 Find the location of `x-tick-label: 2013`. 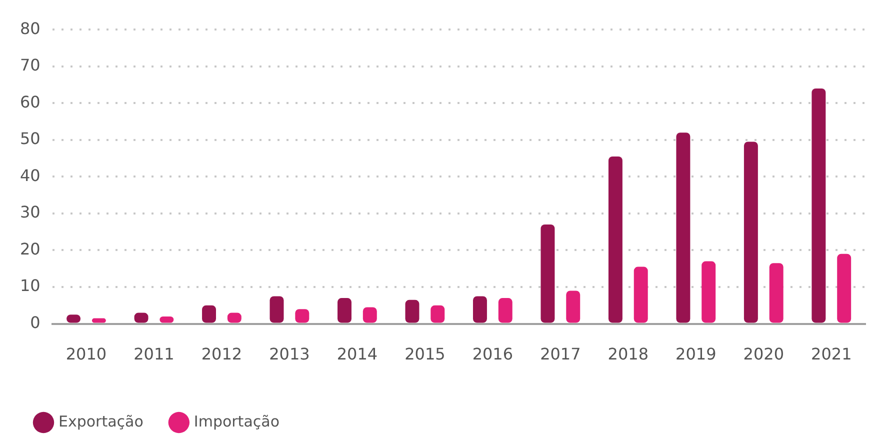

x-tick-label: 2013 is located at coordinates (289, 354).